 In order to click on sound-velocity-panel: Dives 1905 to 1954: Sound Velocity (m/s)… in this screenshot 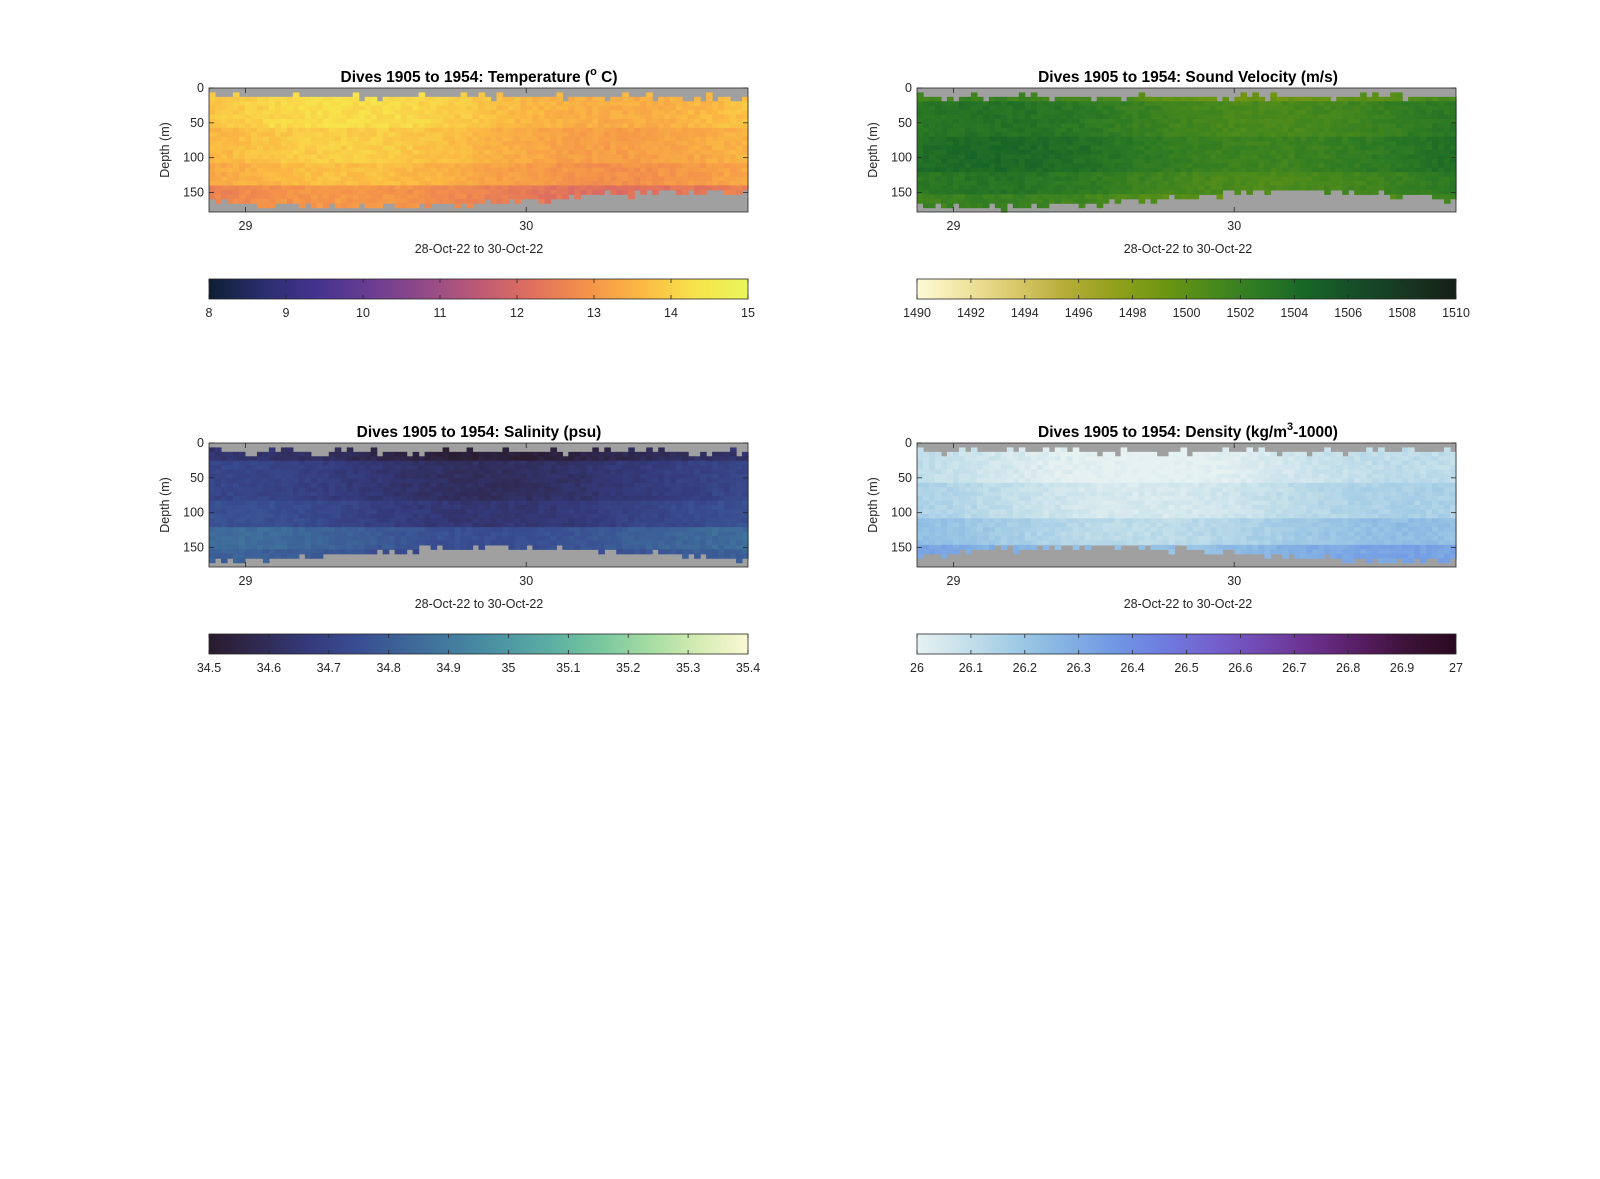, I will do `click(1168, 194)`.